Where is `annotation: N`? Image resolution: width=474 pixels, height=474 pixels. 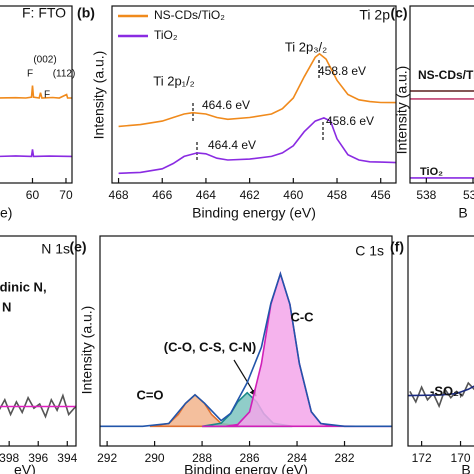
annotation: N is located at coordinates (6, 306).